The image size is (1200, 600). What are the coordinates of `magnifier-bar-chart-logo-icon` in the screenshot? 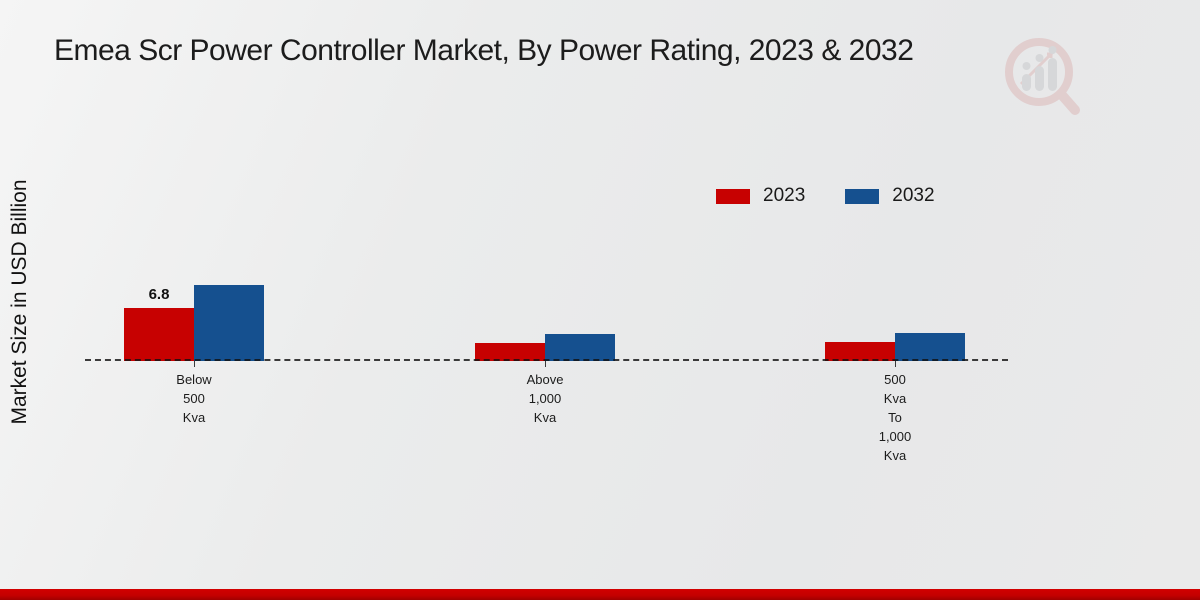 It's located at (1042, 76).